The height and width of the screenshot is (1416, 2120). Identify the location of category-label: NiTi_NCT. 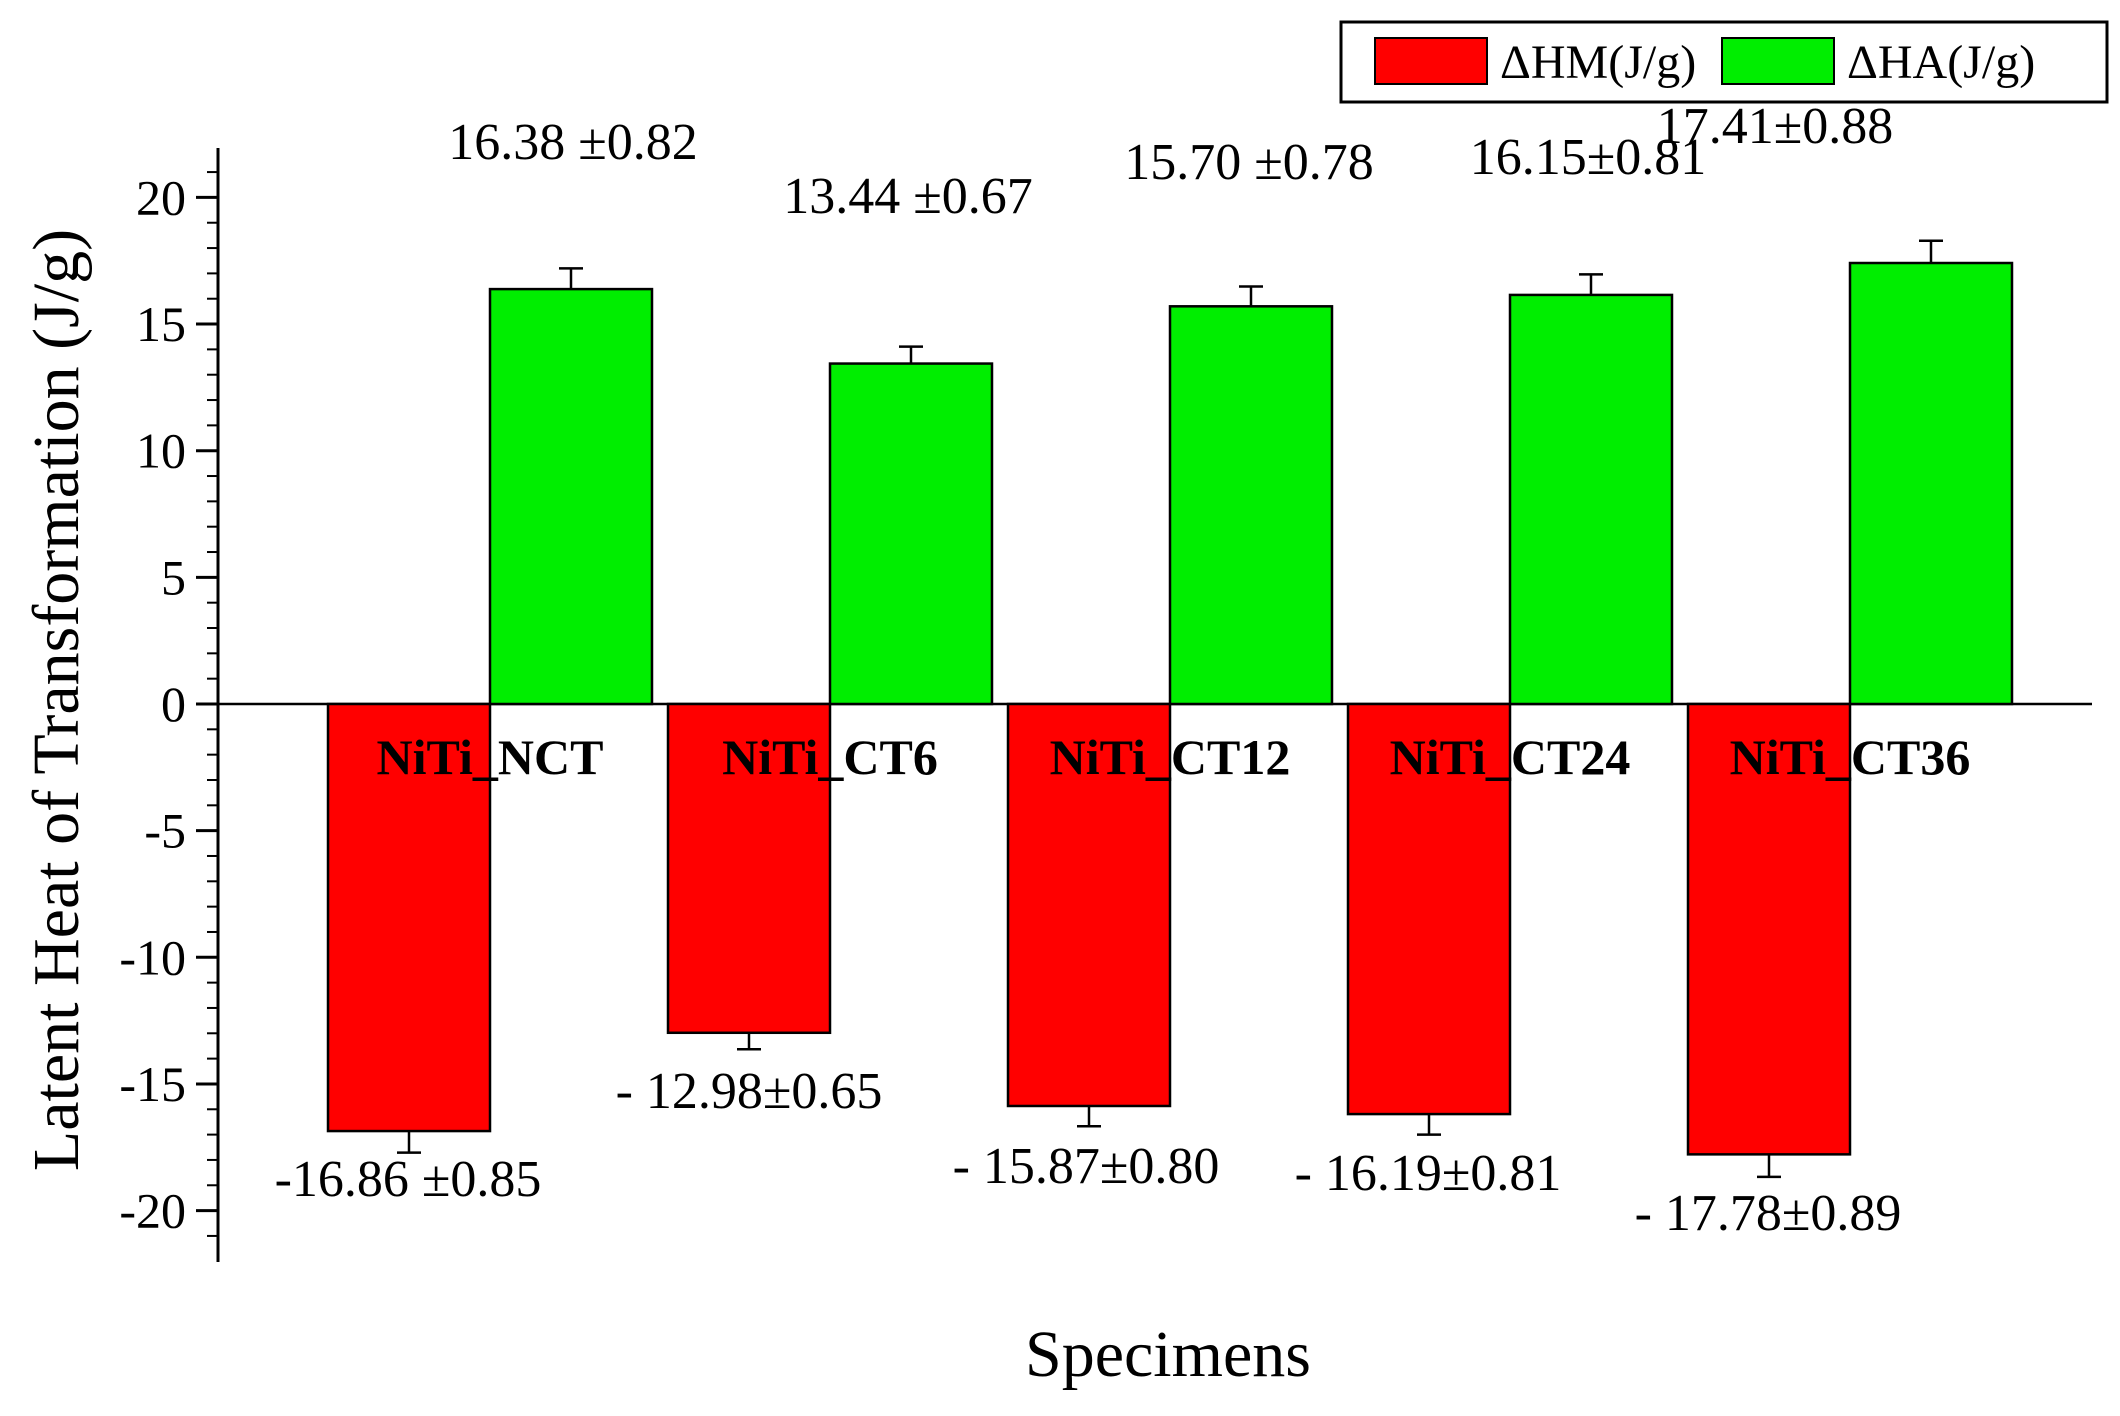
(490, 757).